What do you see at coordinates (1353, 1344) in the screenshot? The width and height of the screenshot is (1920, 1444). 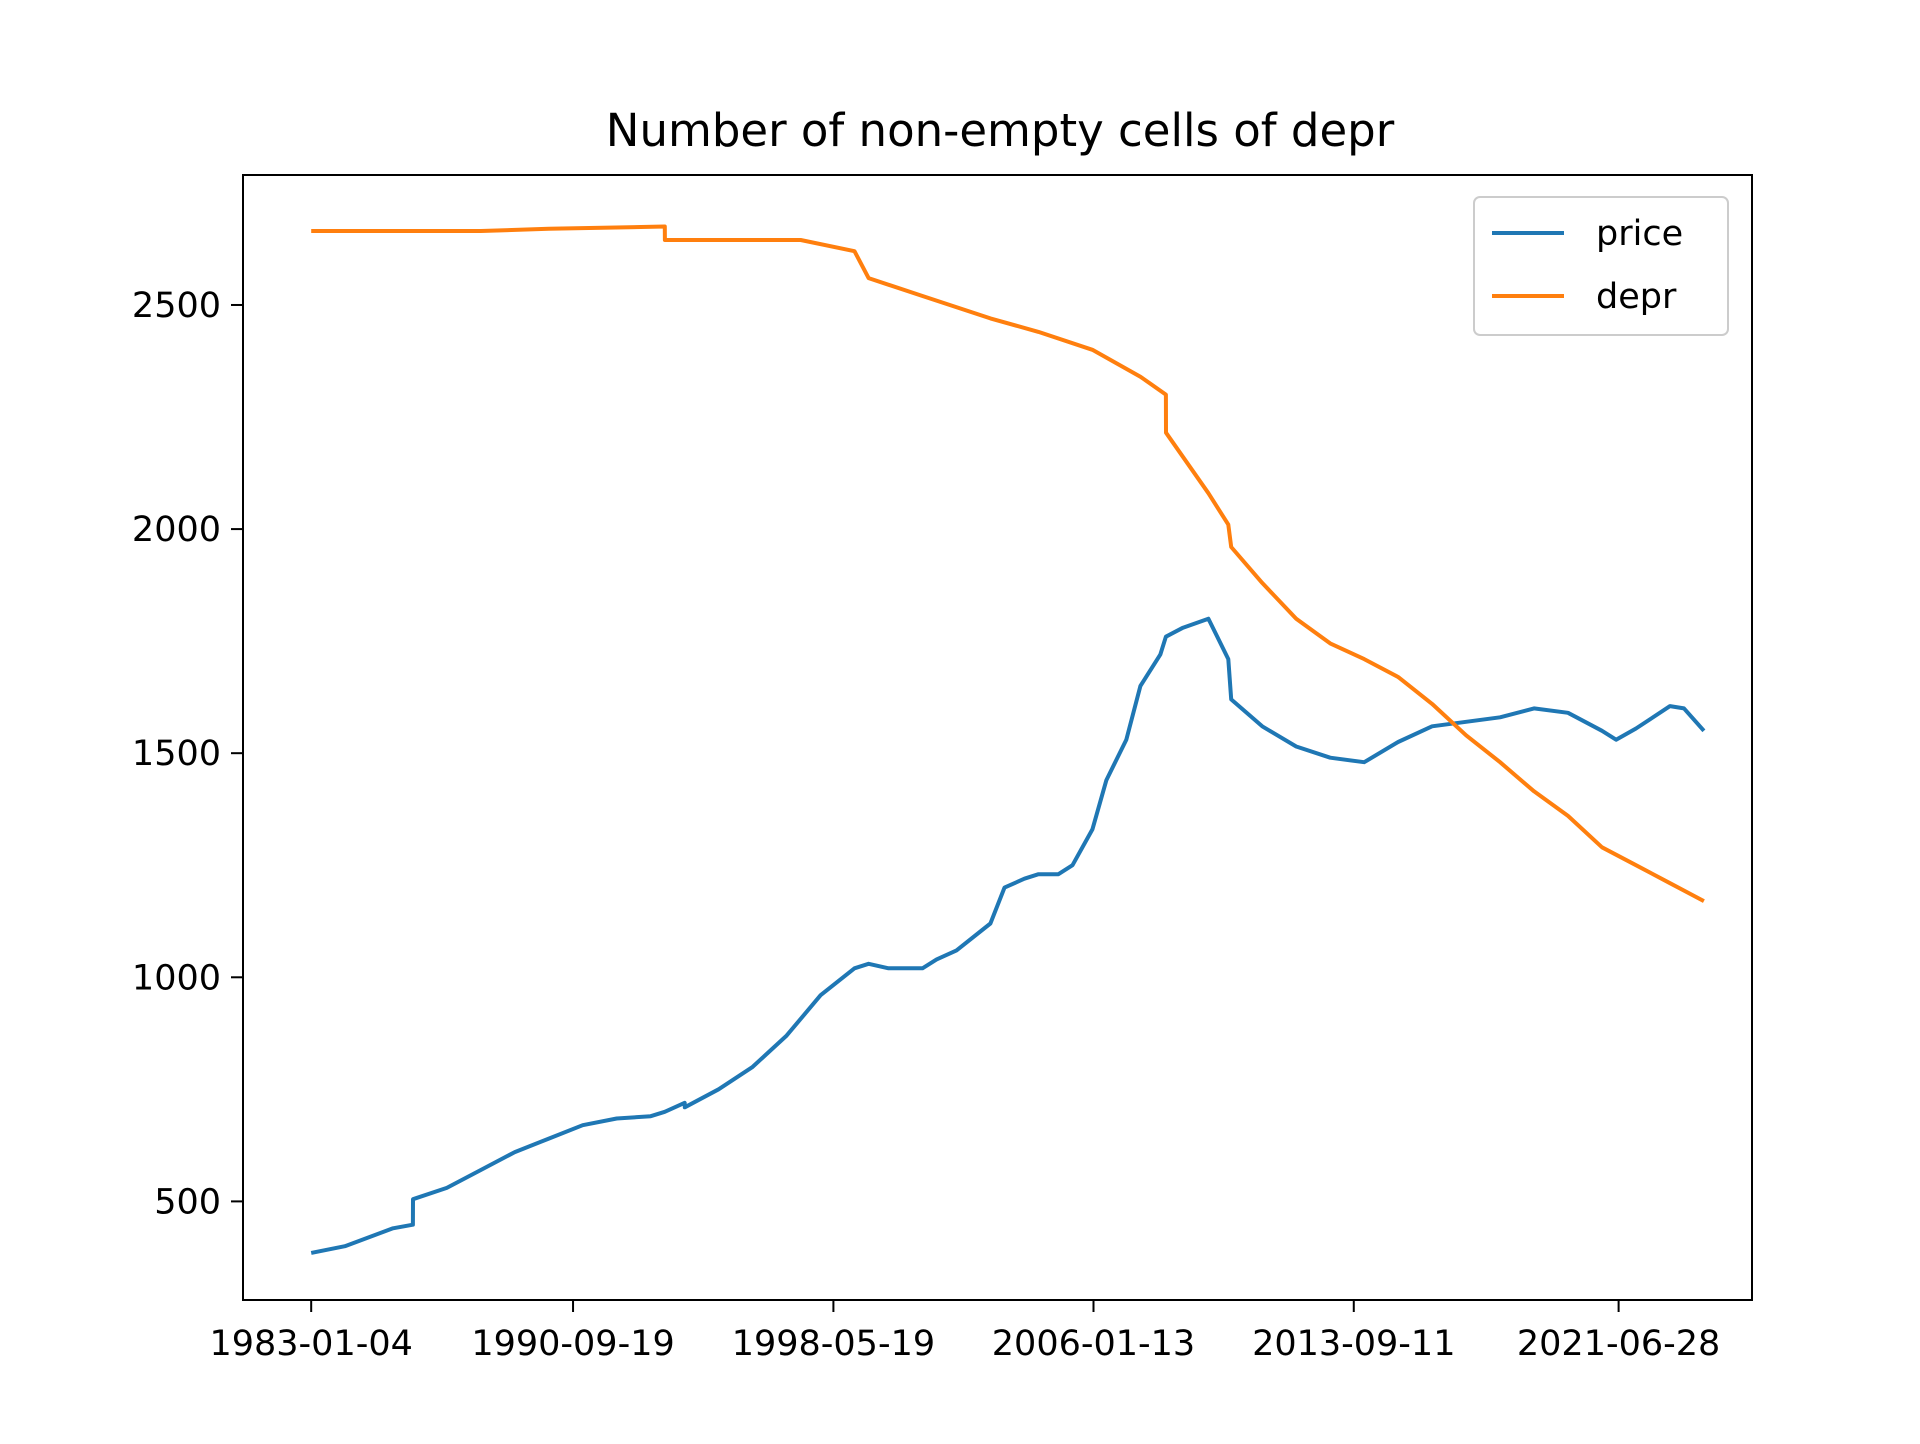 I see `x-tick-label: 2013-09-11` at bounding box center [1353, 1344].